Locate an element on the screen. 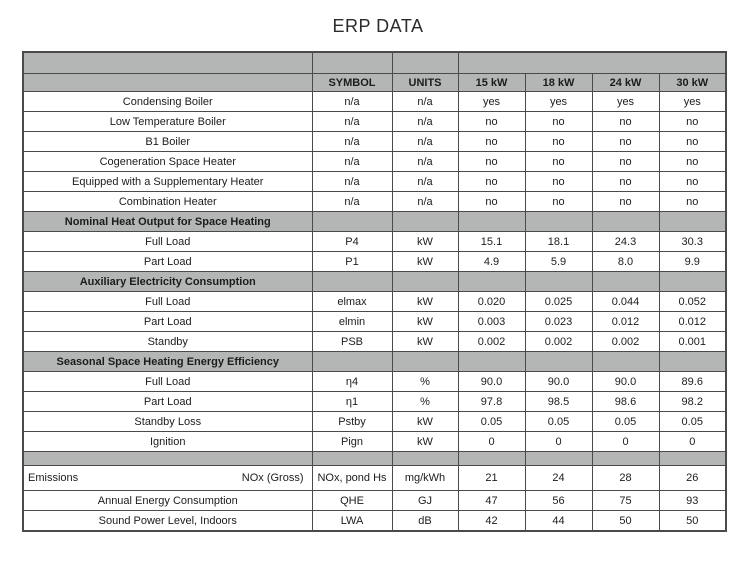 This screenshot has height=588, width=756. row-label-cell: Standby Loss is located at coordinates (167, 421).